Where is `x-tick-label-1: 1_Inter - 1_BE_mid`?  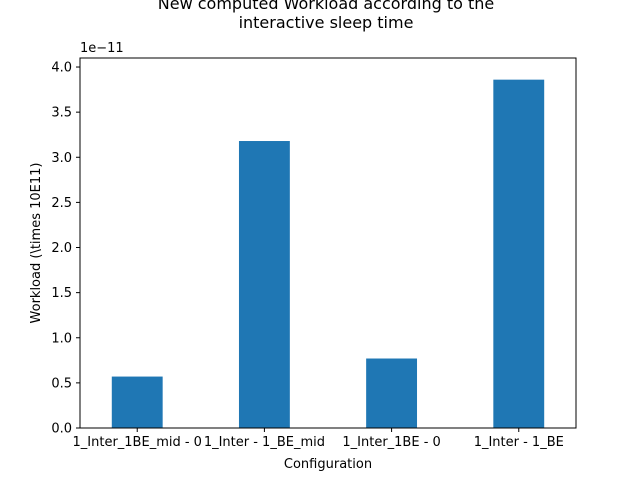
x-tick-label-1: 1_Inter - 1_BE_mid is located at coordinates (264, 442).